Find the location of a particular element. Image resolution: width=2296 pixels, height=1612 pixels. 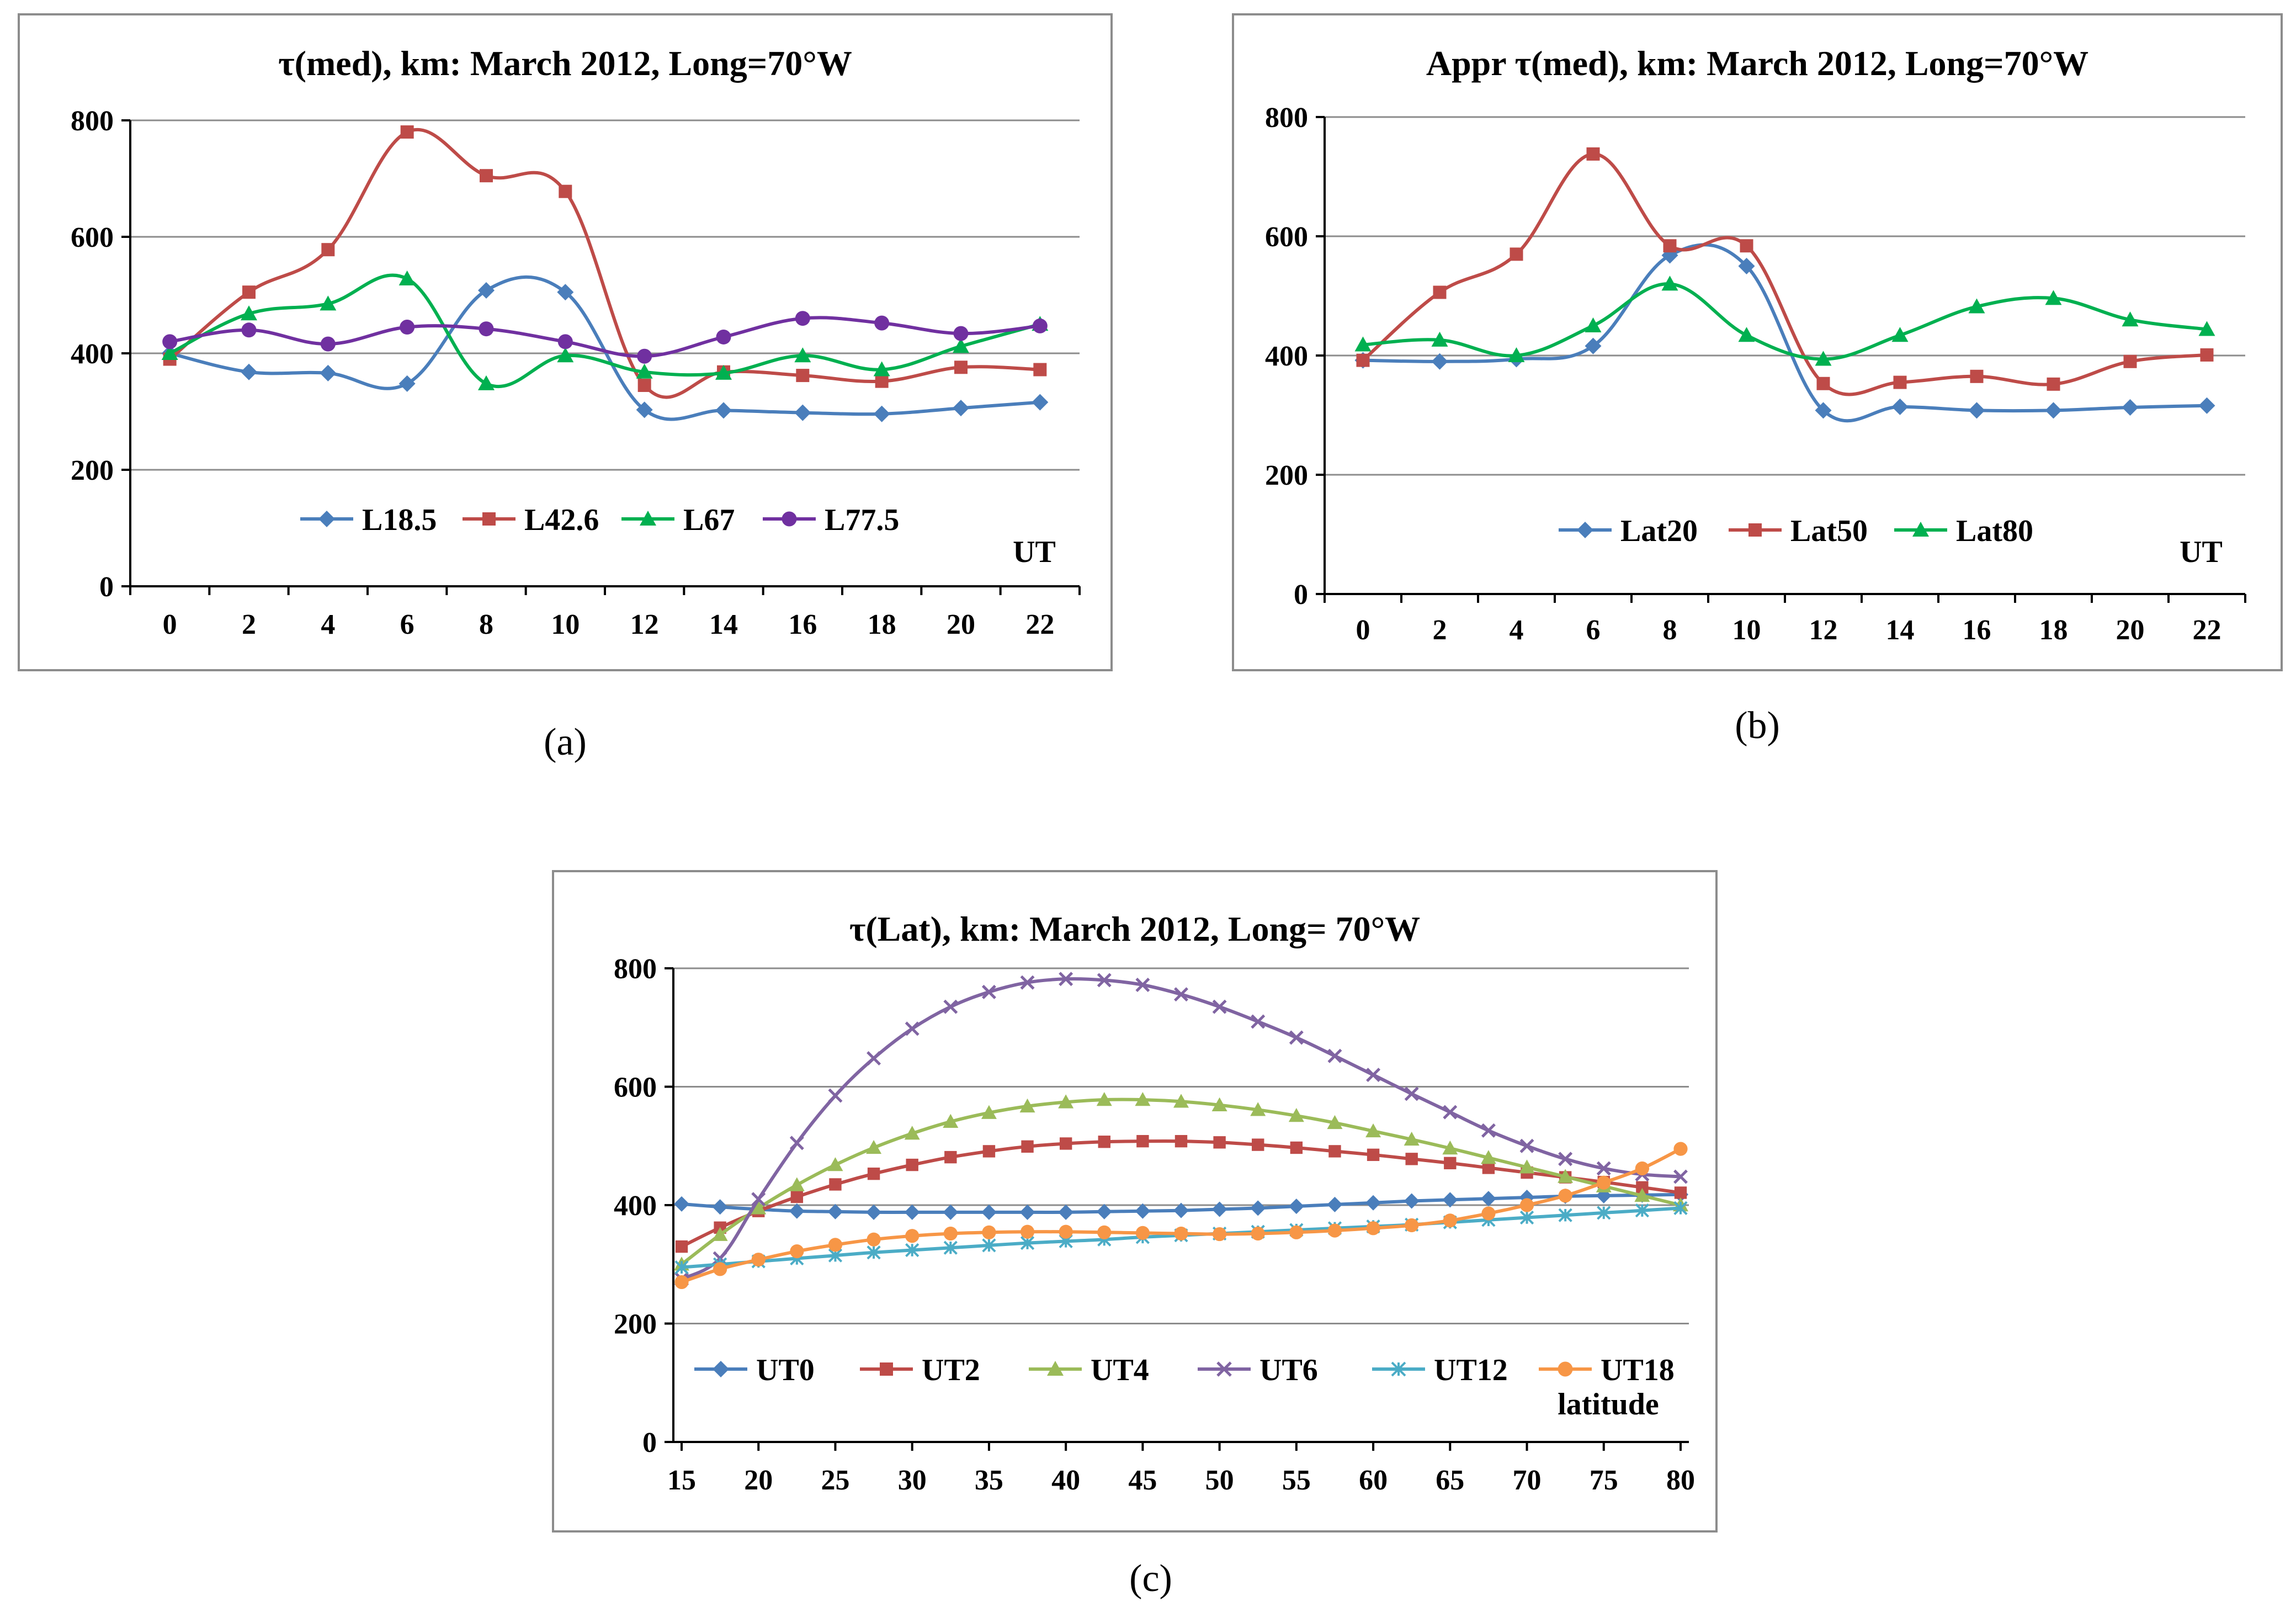

x-tick-label: 22 is located at coordinates (1039, 624).